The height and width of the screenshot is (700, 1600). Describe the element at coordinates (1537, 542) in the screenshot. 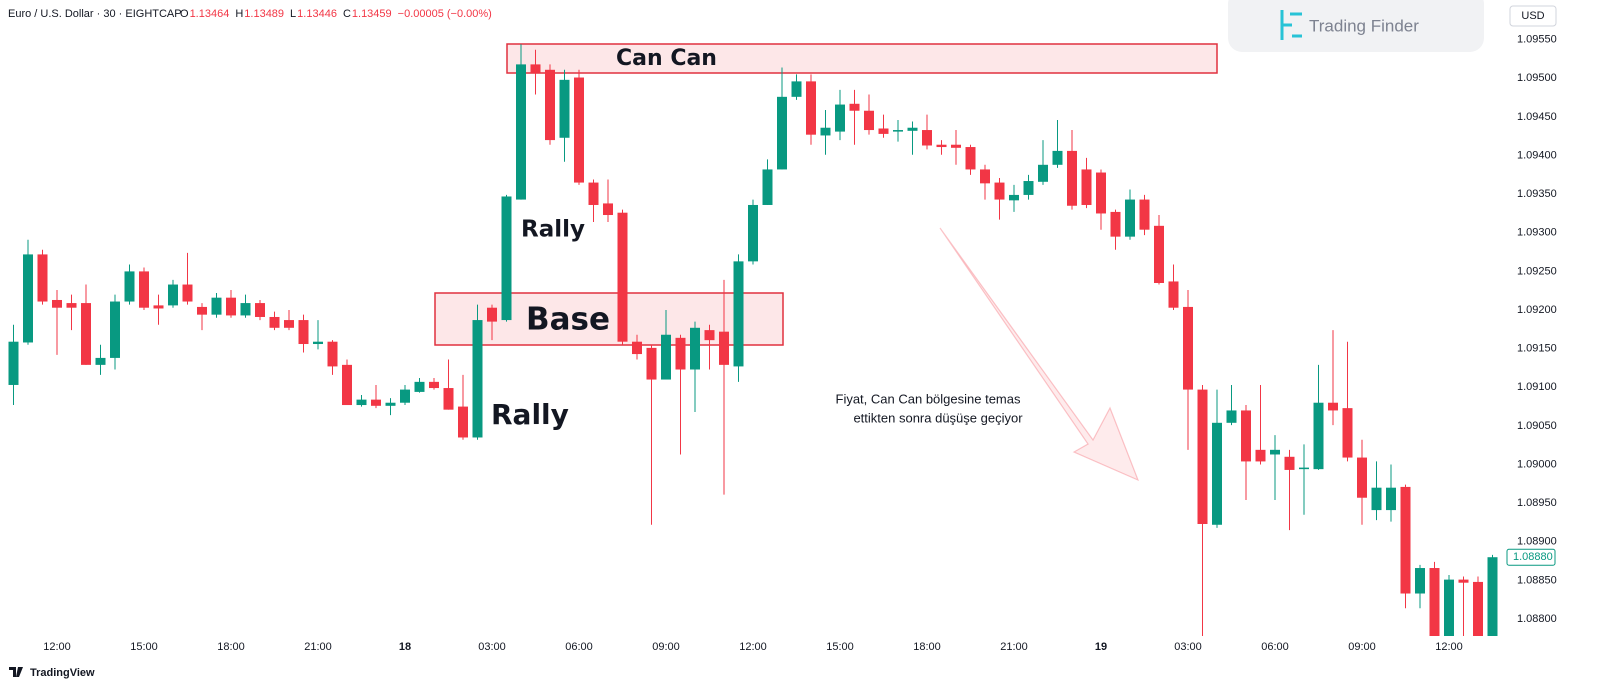

I see `y-tick-label: 1.08900` at that location.